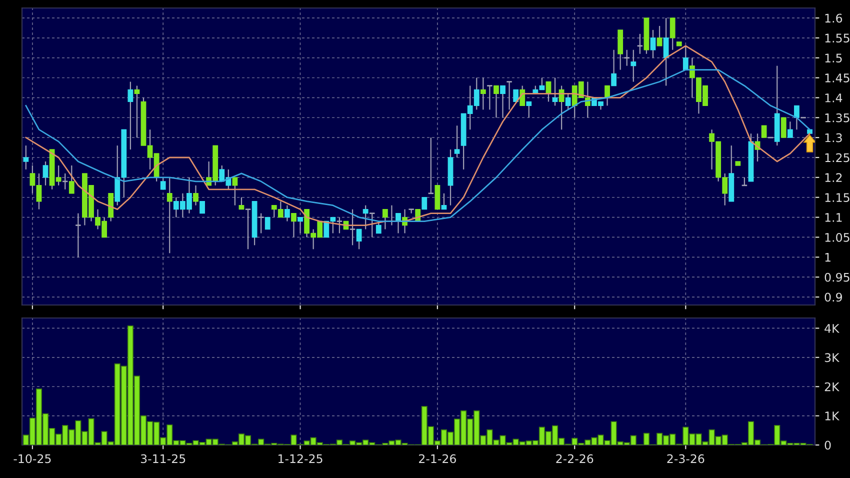  Describe the element at coordinates (837, 117) in the screenshot. I see `y-tick-label: 1.35` at that location.